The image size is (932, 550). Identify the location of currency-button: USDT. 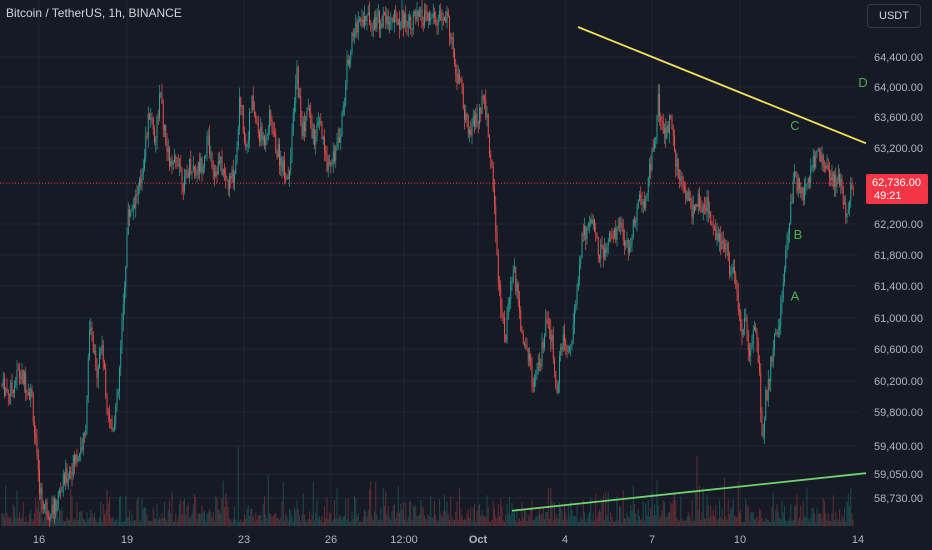
(894, 16).